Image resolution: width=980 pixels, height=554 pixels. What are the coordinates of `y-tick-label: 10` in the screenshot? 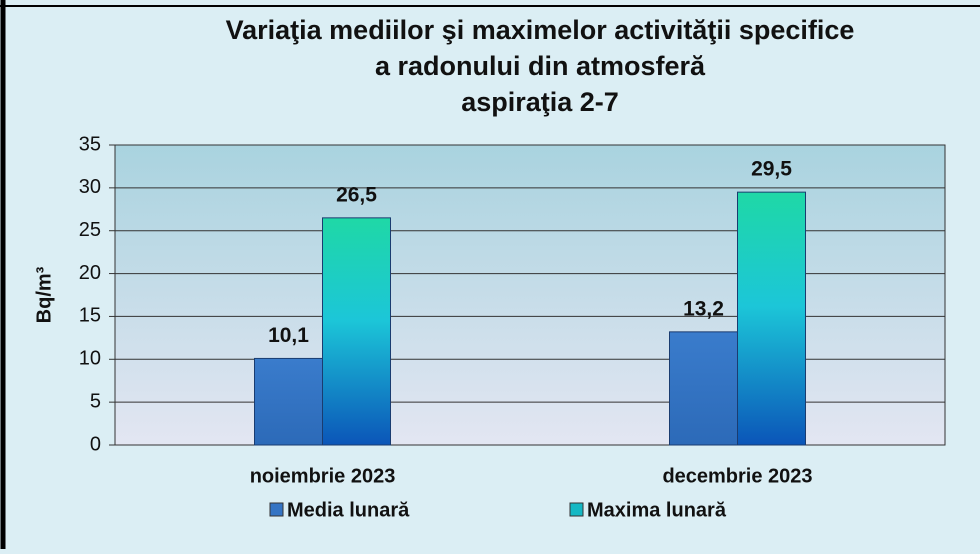 It's located at (90, 359).